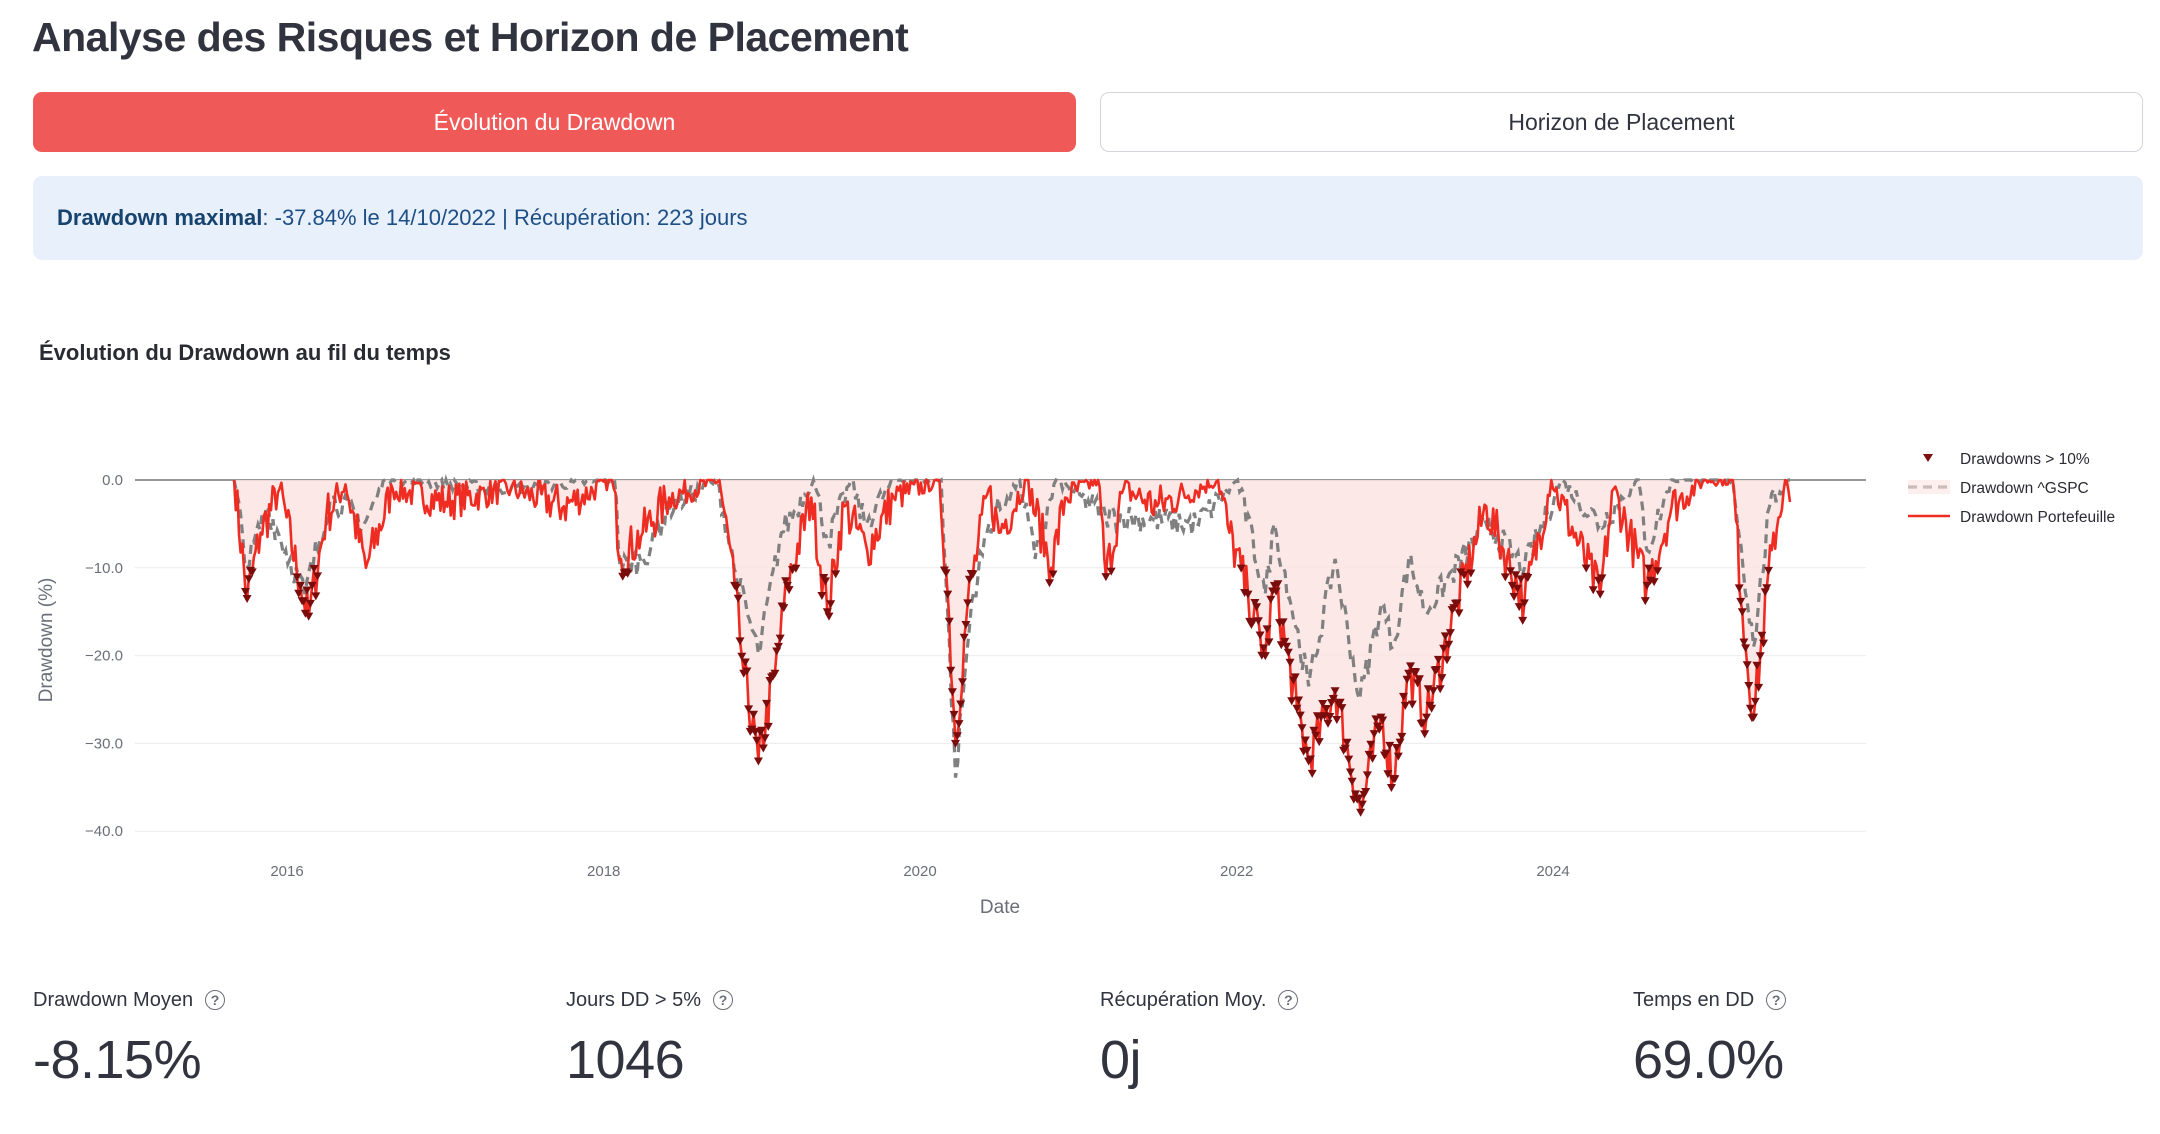  What do you see at coordinates (1121, 1060) in the screenshot?
I see `metric-value: 0j` at bounding box center [1121, 1060].